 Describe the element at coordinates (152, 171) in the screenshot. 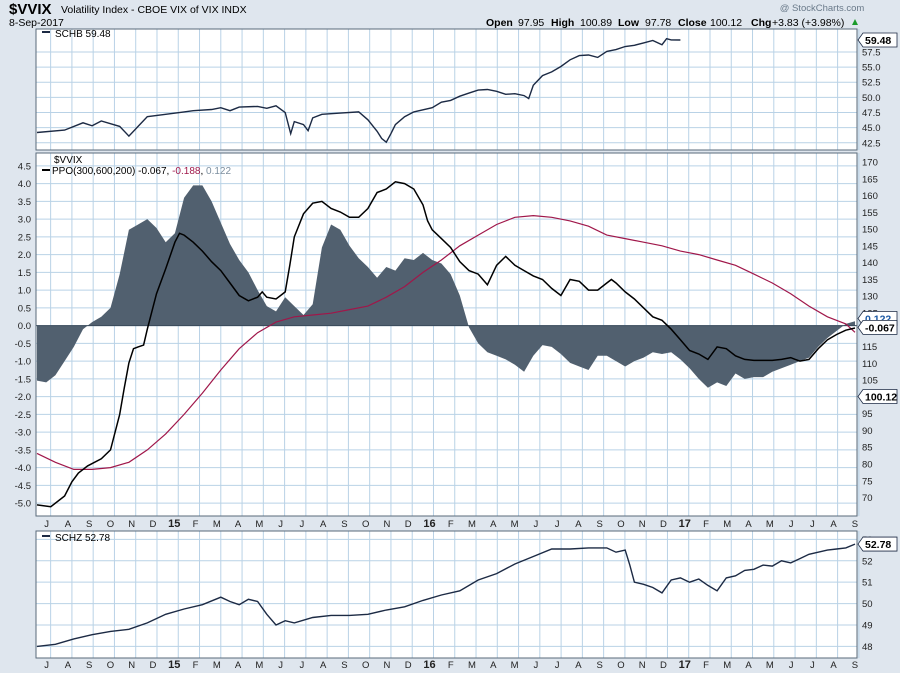

I see `ppo-legend-value: -0.067` at that location.